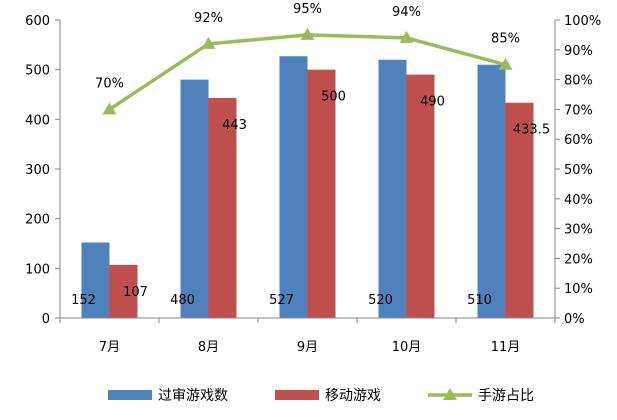 The image size is (617, 420). I want to click on bar-data-label: 490, so click(432, 102).